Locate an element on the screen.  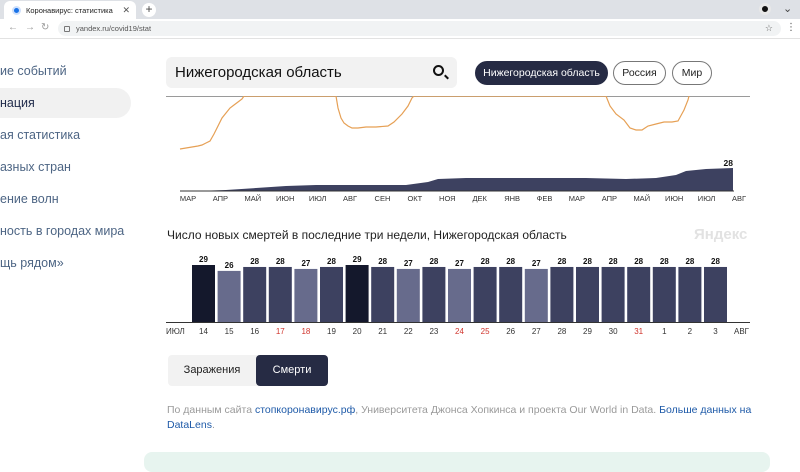
region-button-russia: Россия is located at coordinates (639, 73).